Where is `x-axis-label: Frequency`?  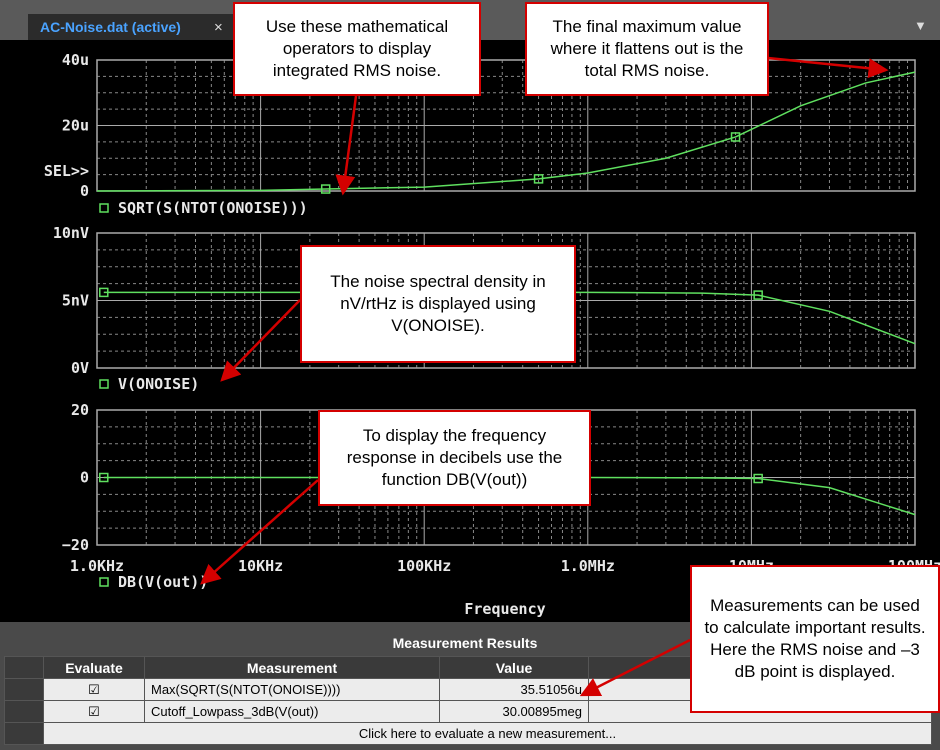 x-axis-label: Frequency is located at coordinates (504, 609).